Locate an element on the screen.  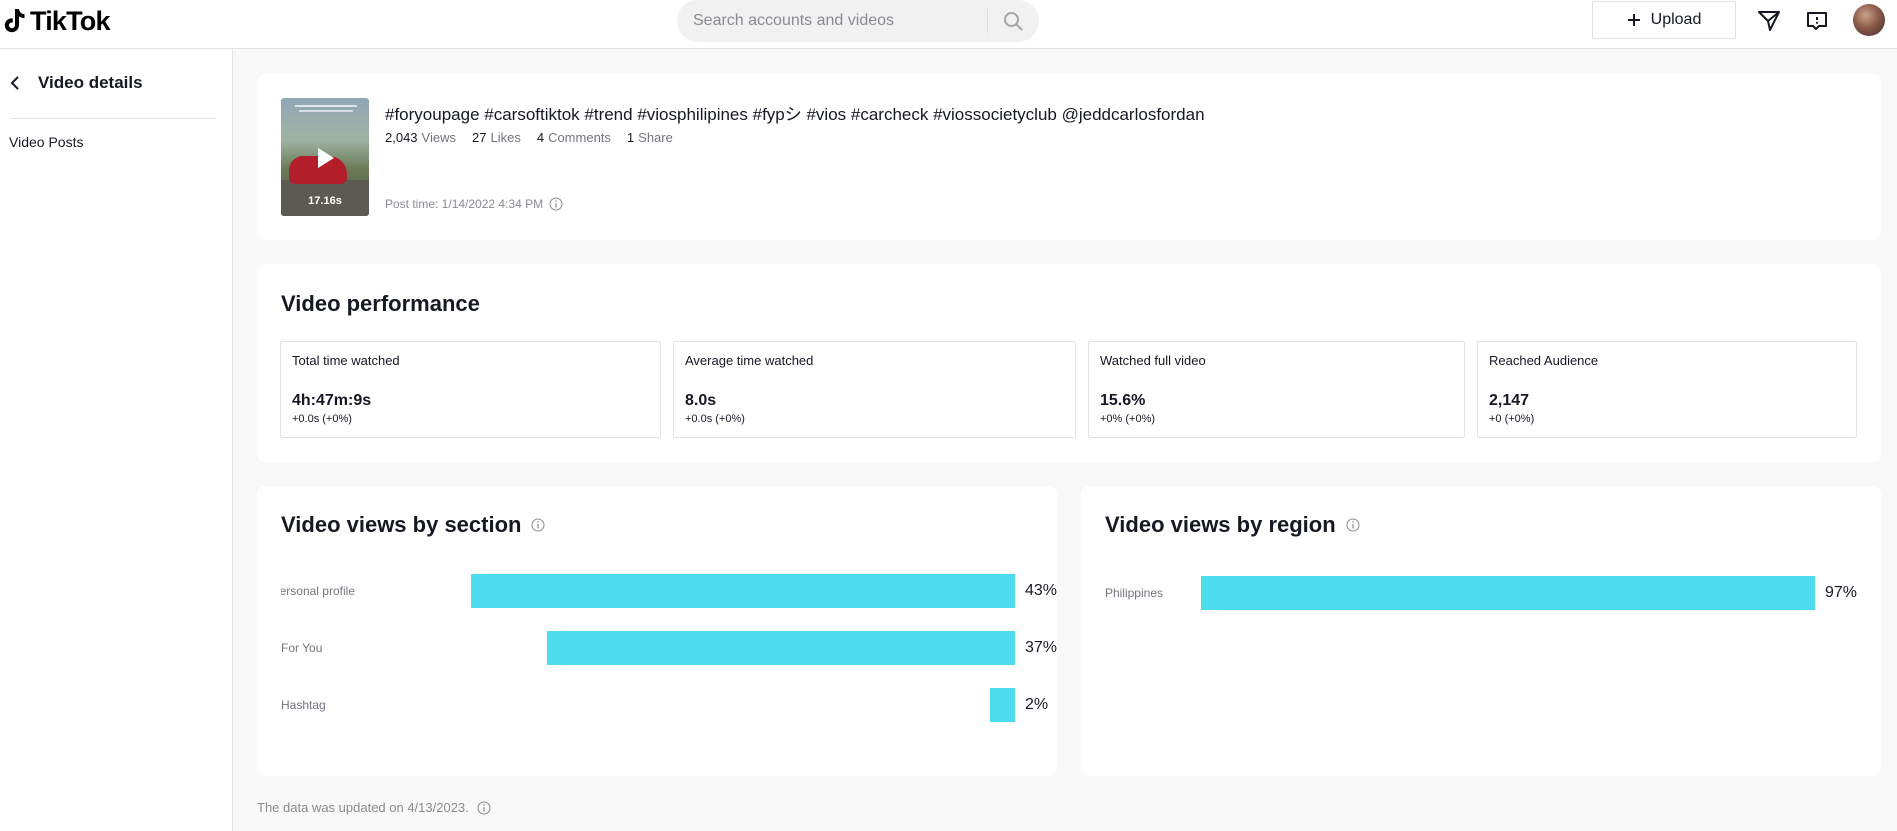
search-divider is located at coordinates (987, 21).